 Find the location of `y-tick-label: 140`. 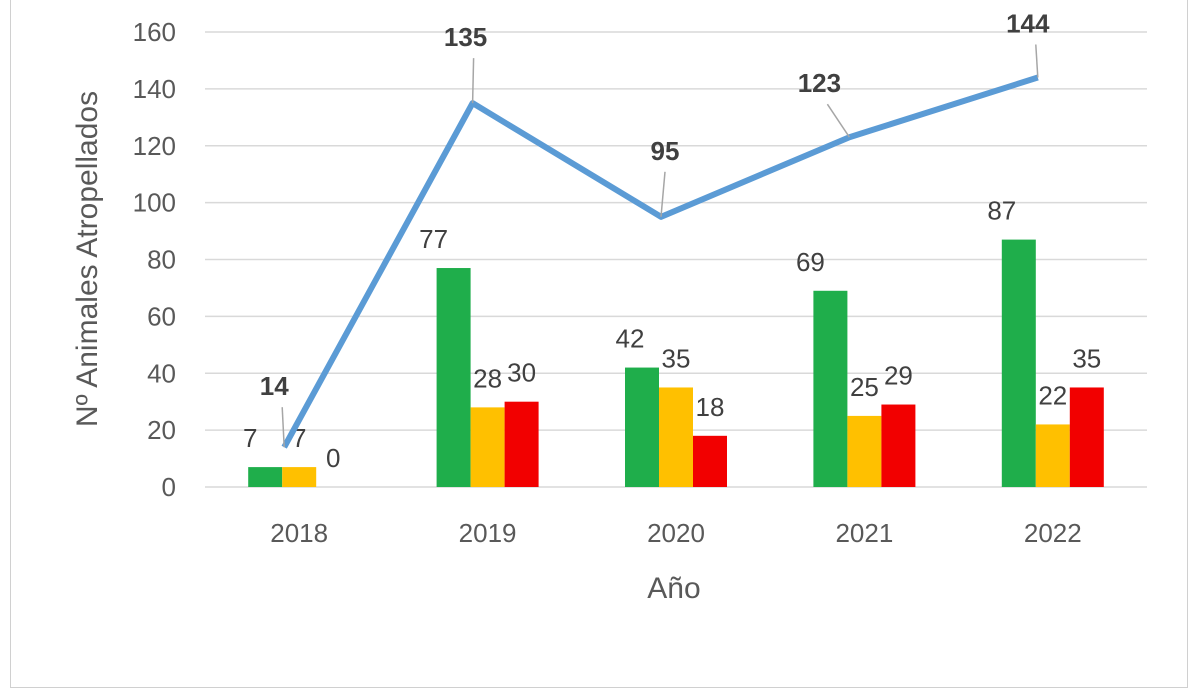

y-tick-label: 140 is located at coordinates (154, 89).